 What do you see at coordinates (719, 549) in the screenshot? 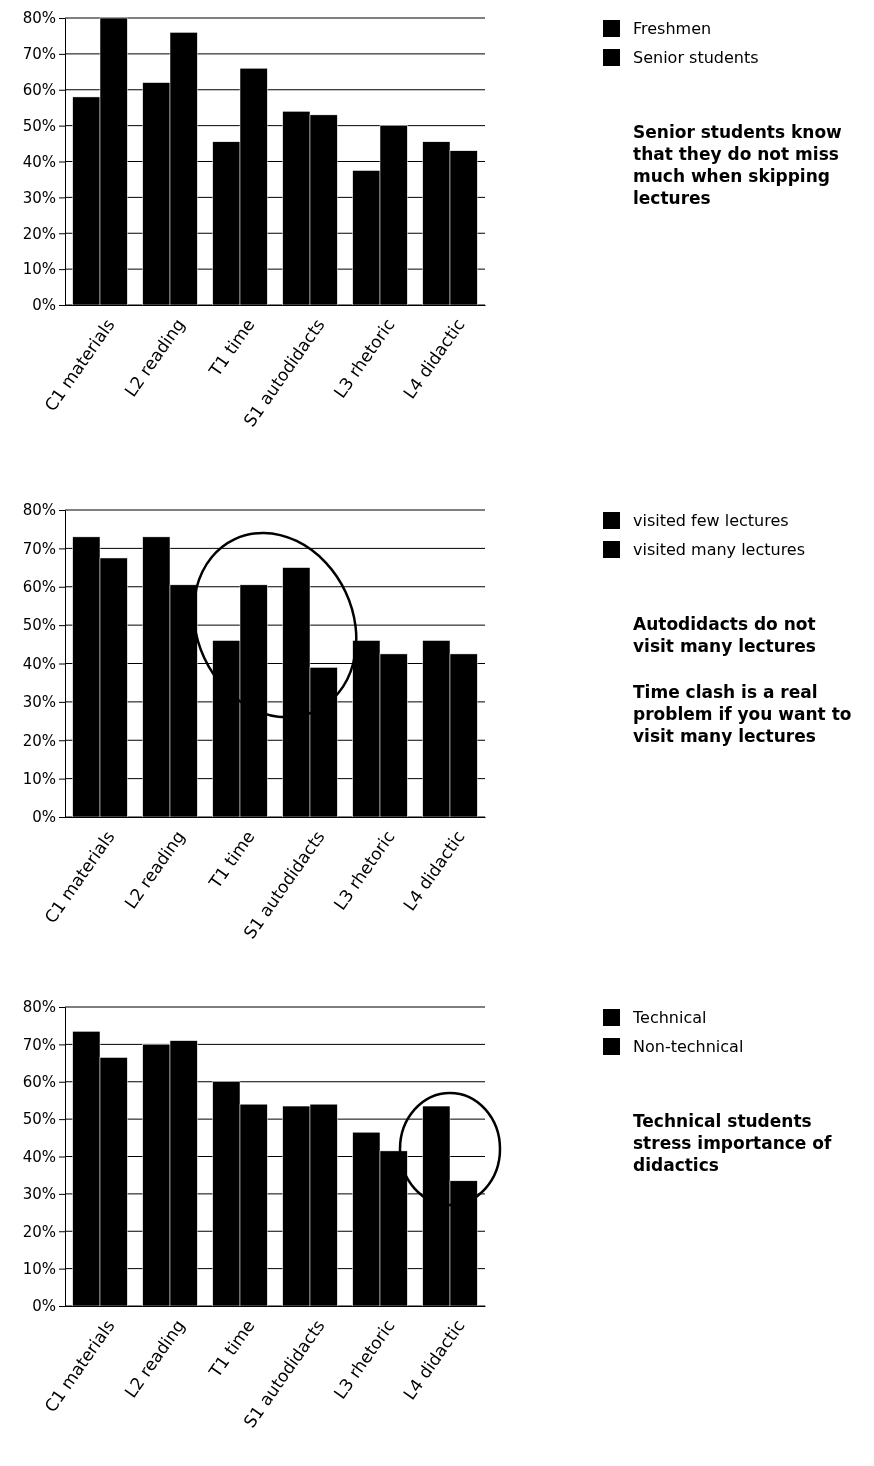
I see `text: visited many lectures` at bounding box center [719, 549].